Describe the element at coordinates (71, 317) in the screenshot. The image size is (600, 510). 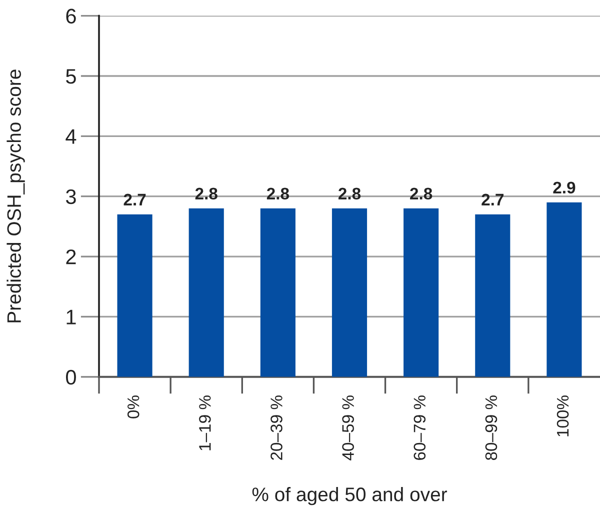
I see `y-tick-label: 1` at that location.